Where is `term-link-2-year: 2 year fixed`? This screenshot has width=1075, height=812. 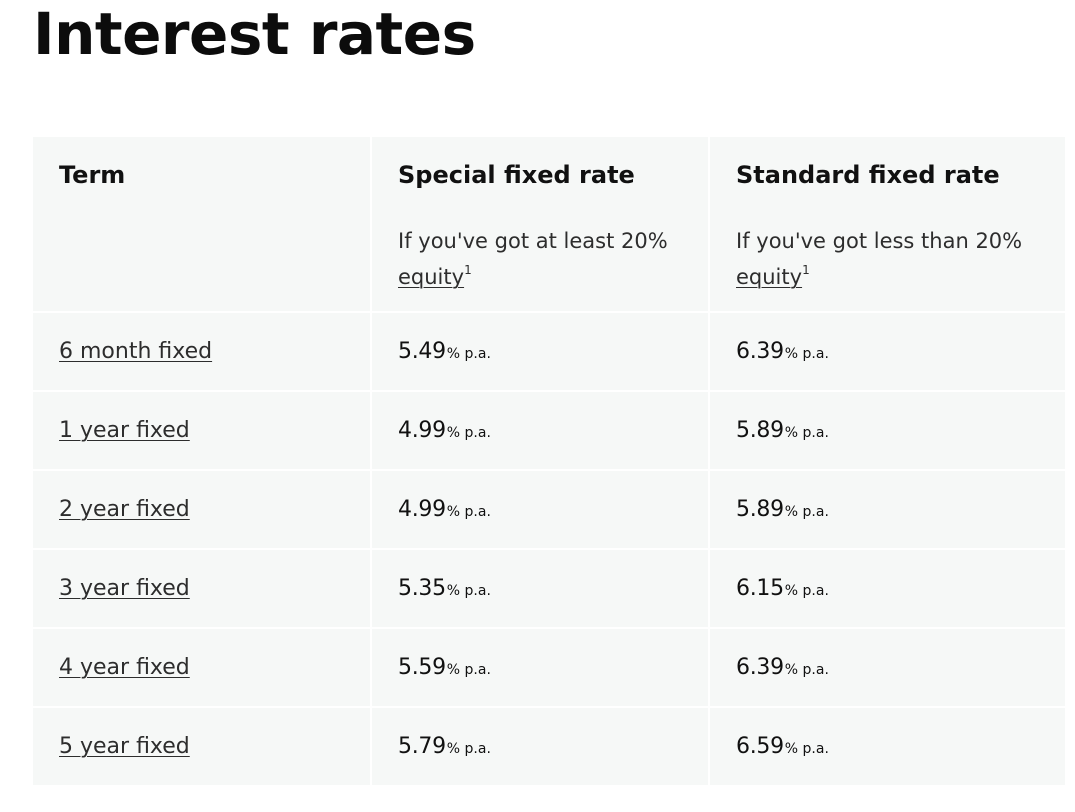
term-link-2-year: 2 year fixed is located at coordinates (124, 509).